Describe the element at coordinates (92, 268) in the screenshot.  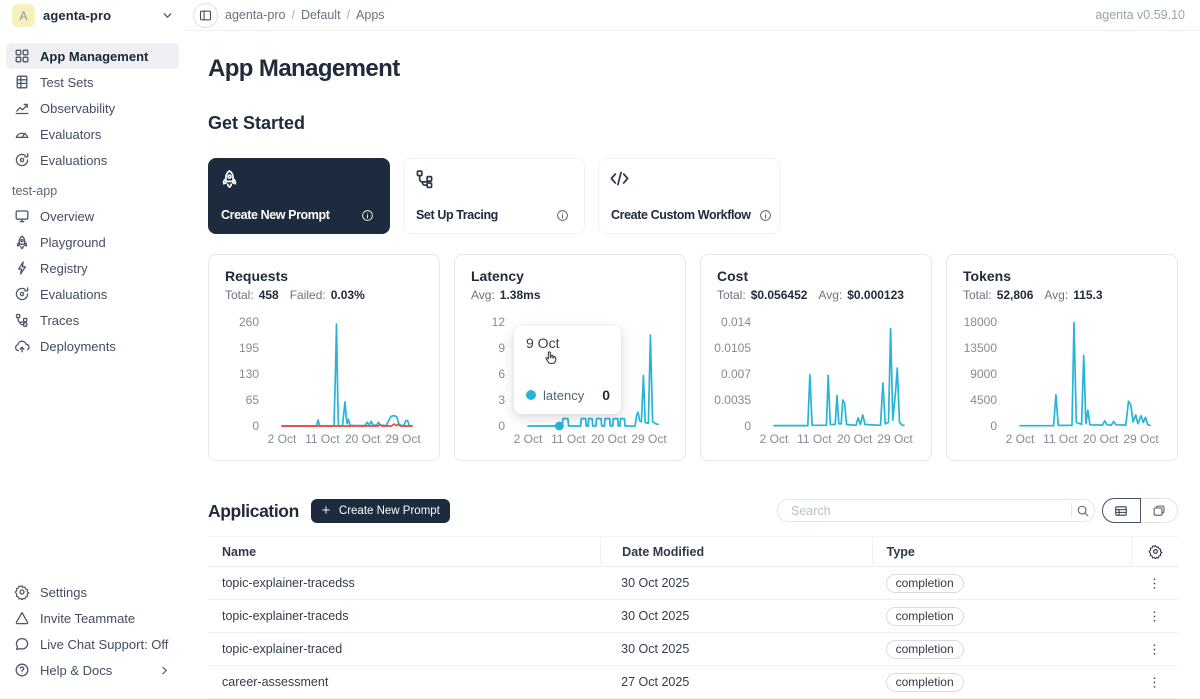
I see `sidebar-item-registry: Registry` at that location.